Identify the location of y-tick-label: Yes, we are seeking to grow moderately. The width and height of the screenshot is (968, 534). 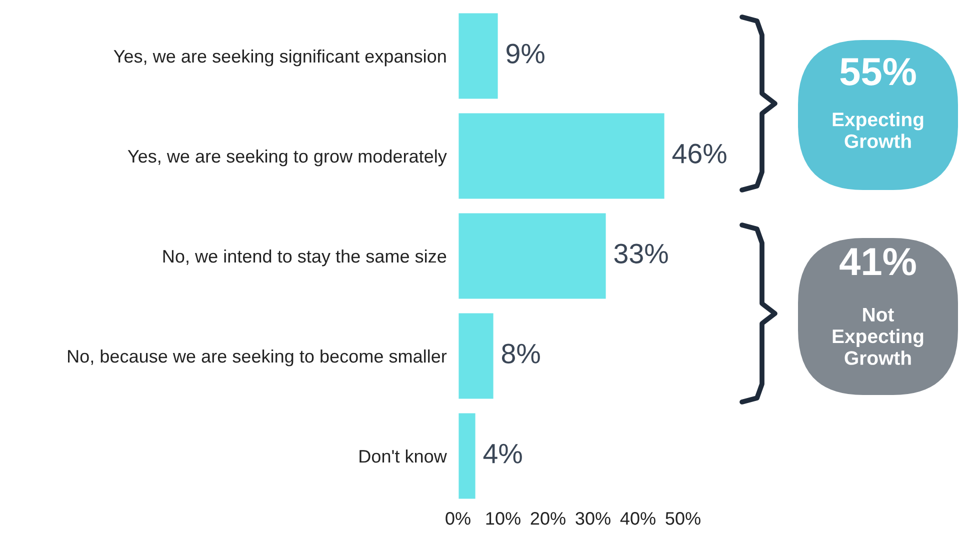
(287, 157).